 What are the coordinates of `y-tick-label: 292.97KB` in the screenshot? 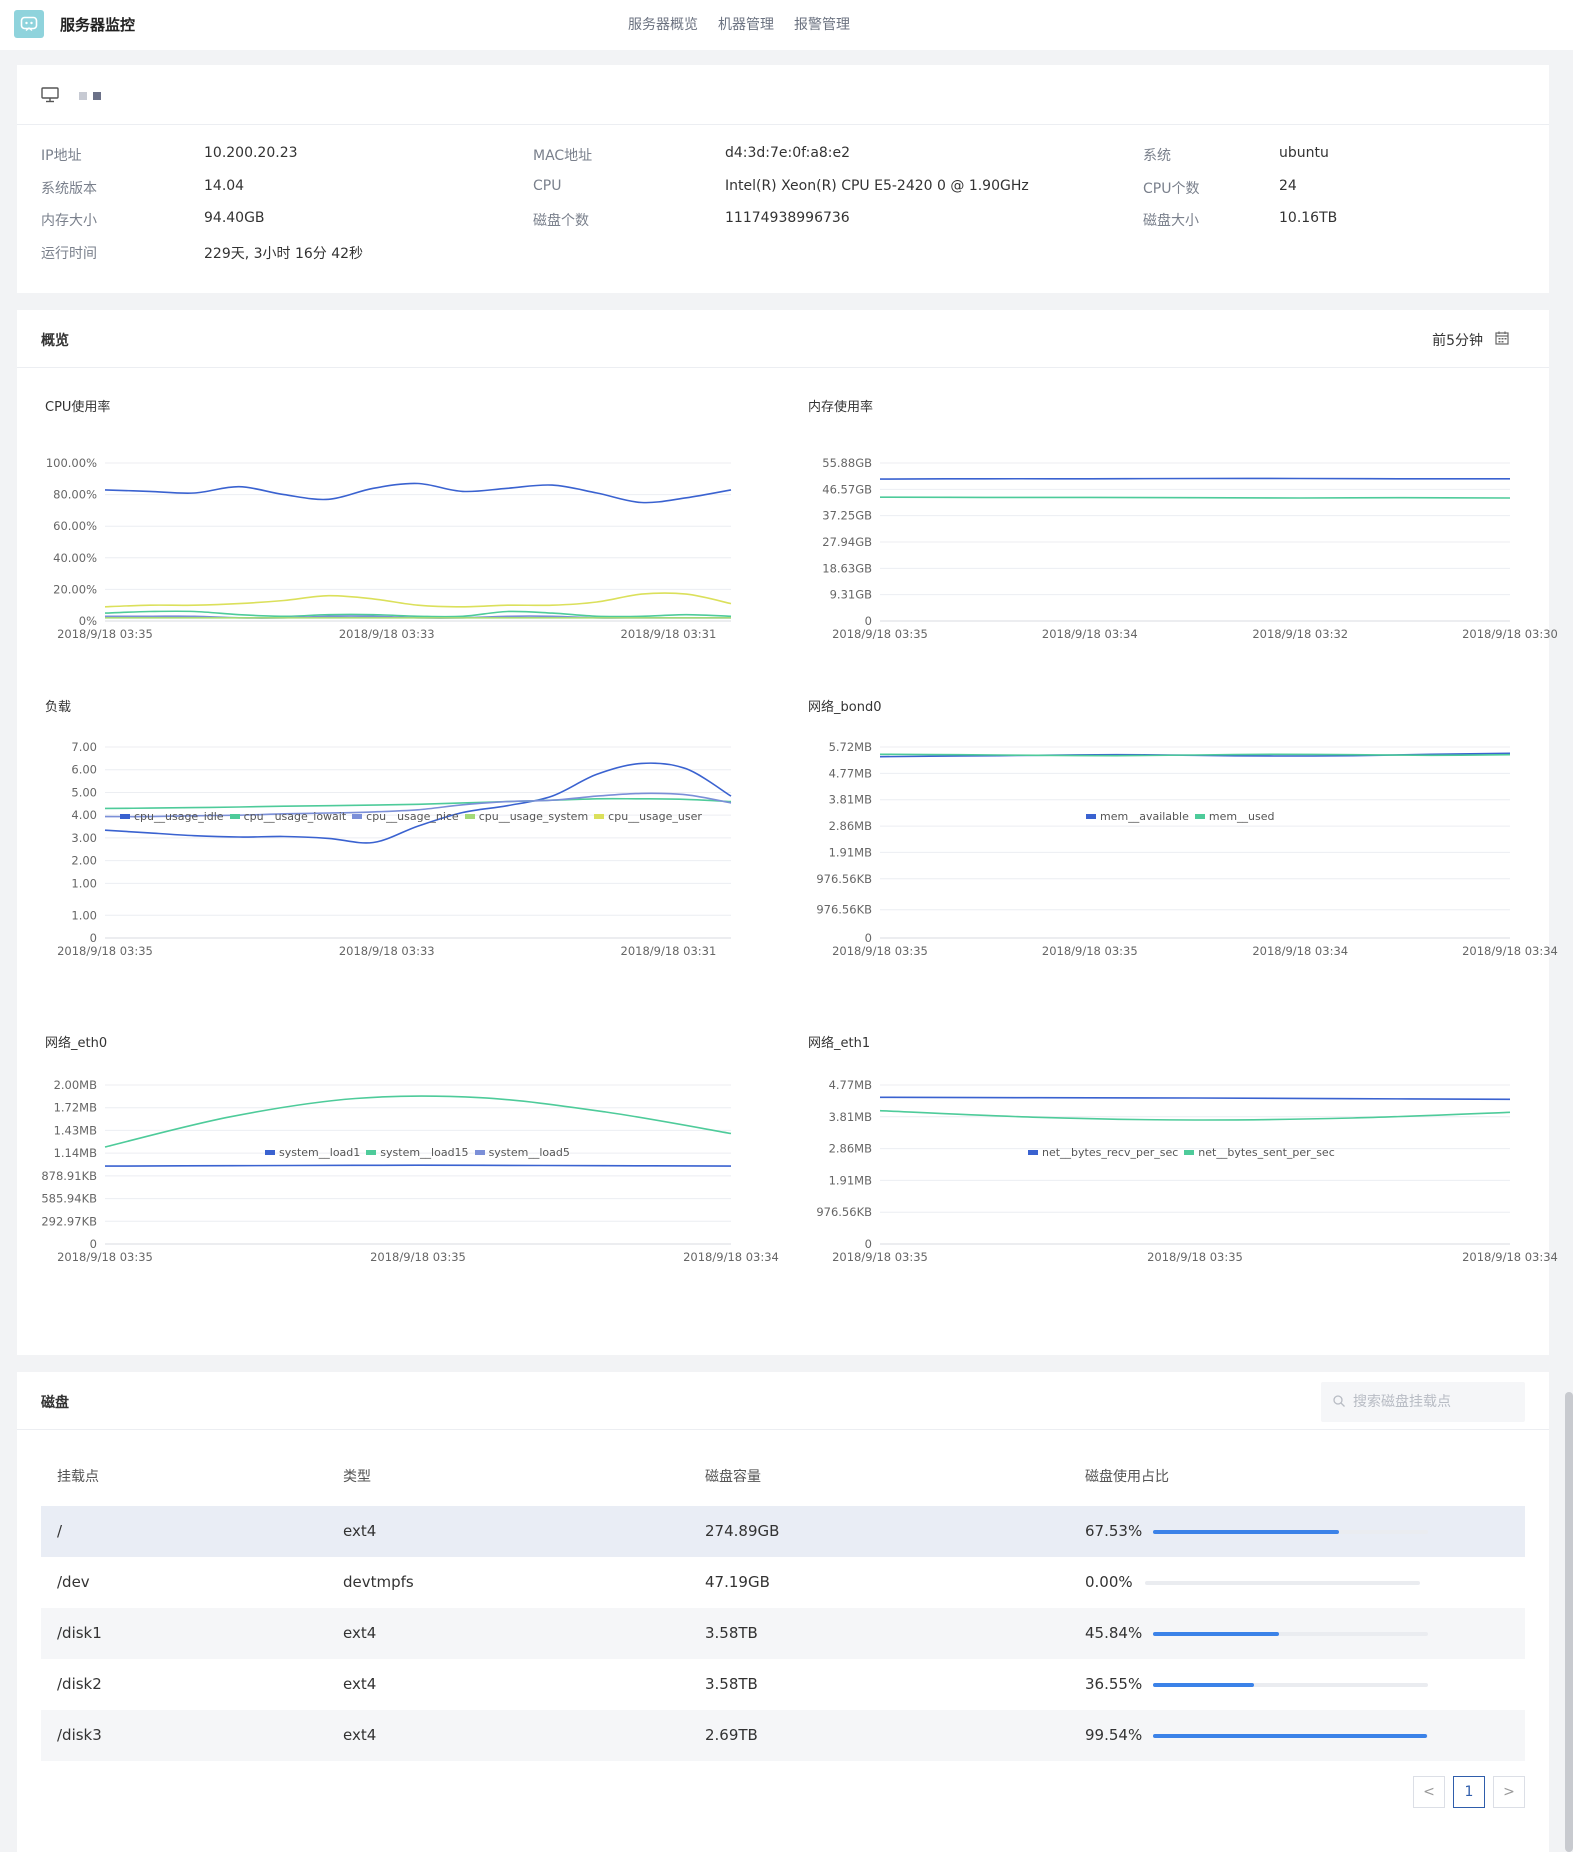 It's located at (69, 1221).